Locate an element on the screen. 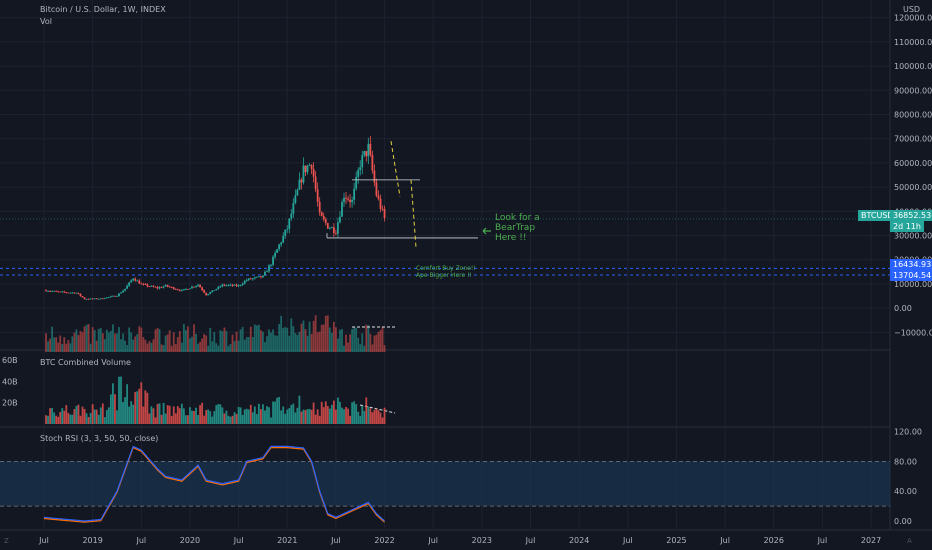 The height and width of the screenshot is (550, 932). y-tick-label: 80000.00 is located at coordinates (913, 114).